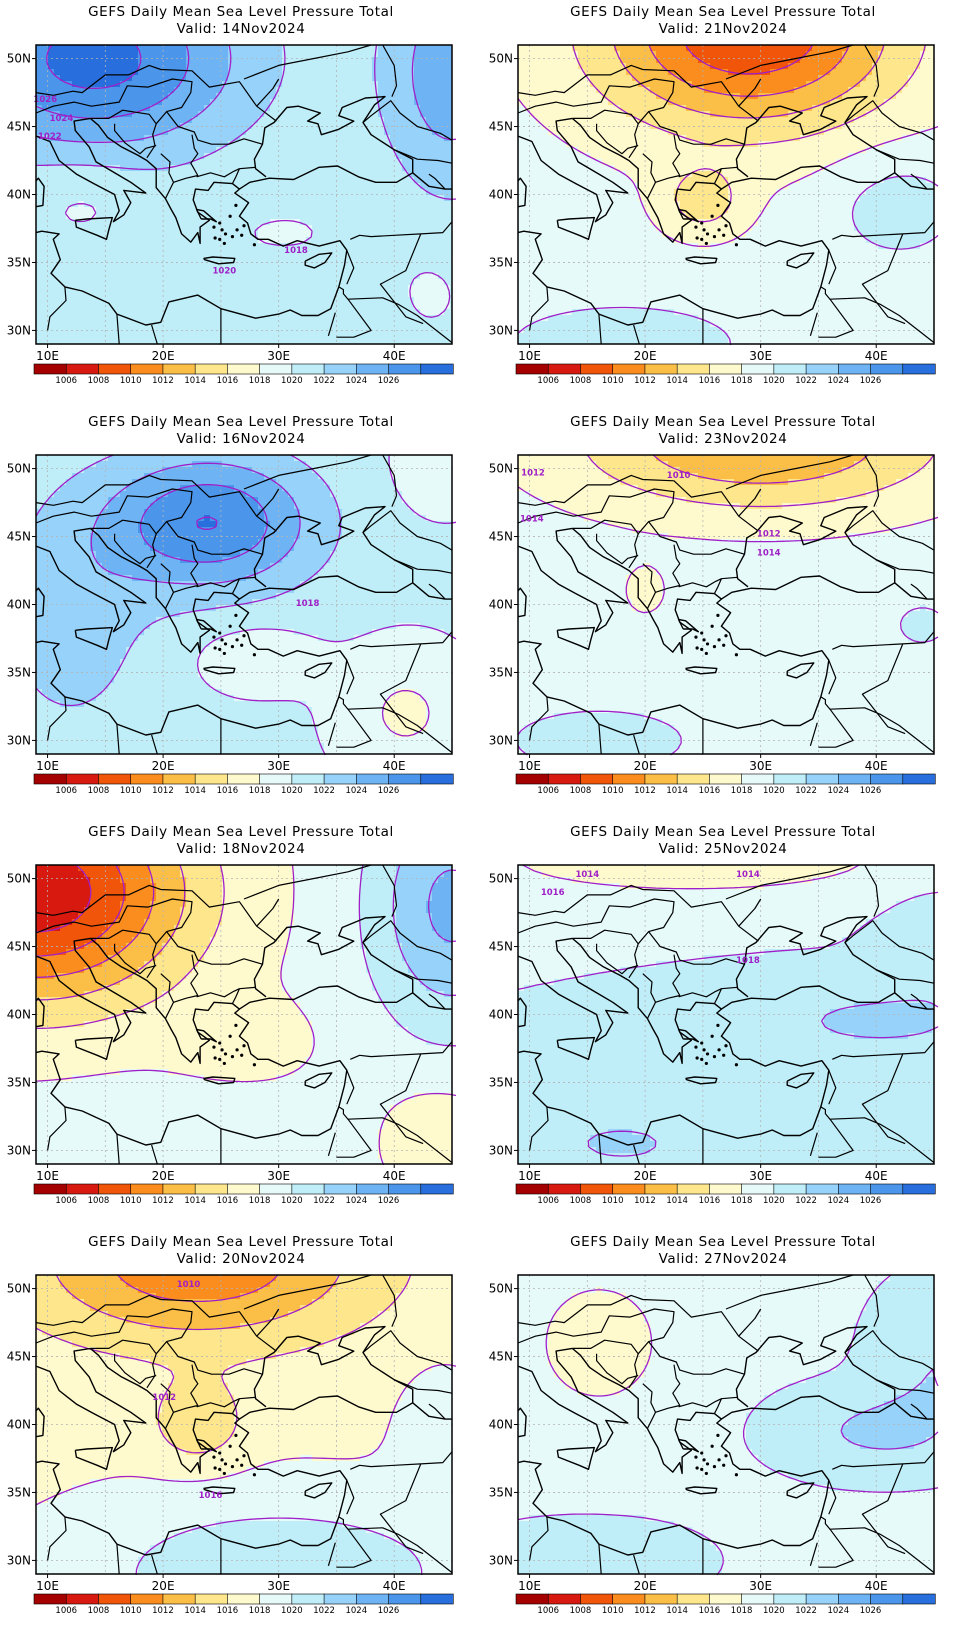 The image size is (964, 1640). I want to click on isobar-label: 1024, so click(62, 119).